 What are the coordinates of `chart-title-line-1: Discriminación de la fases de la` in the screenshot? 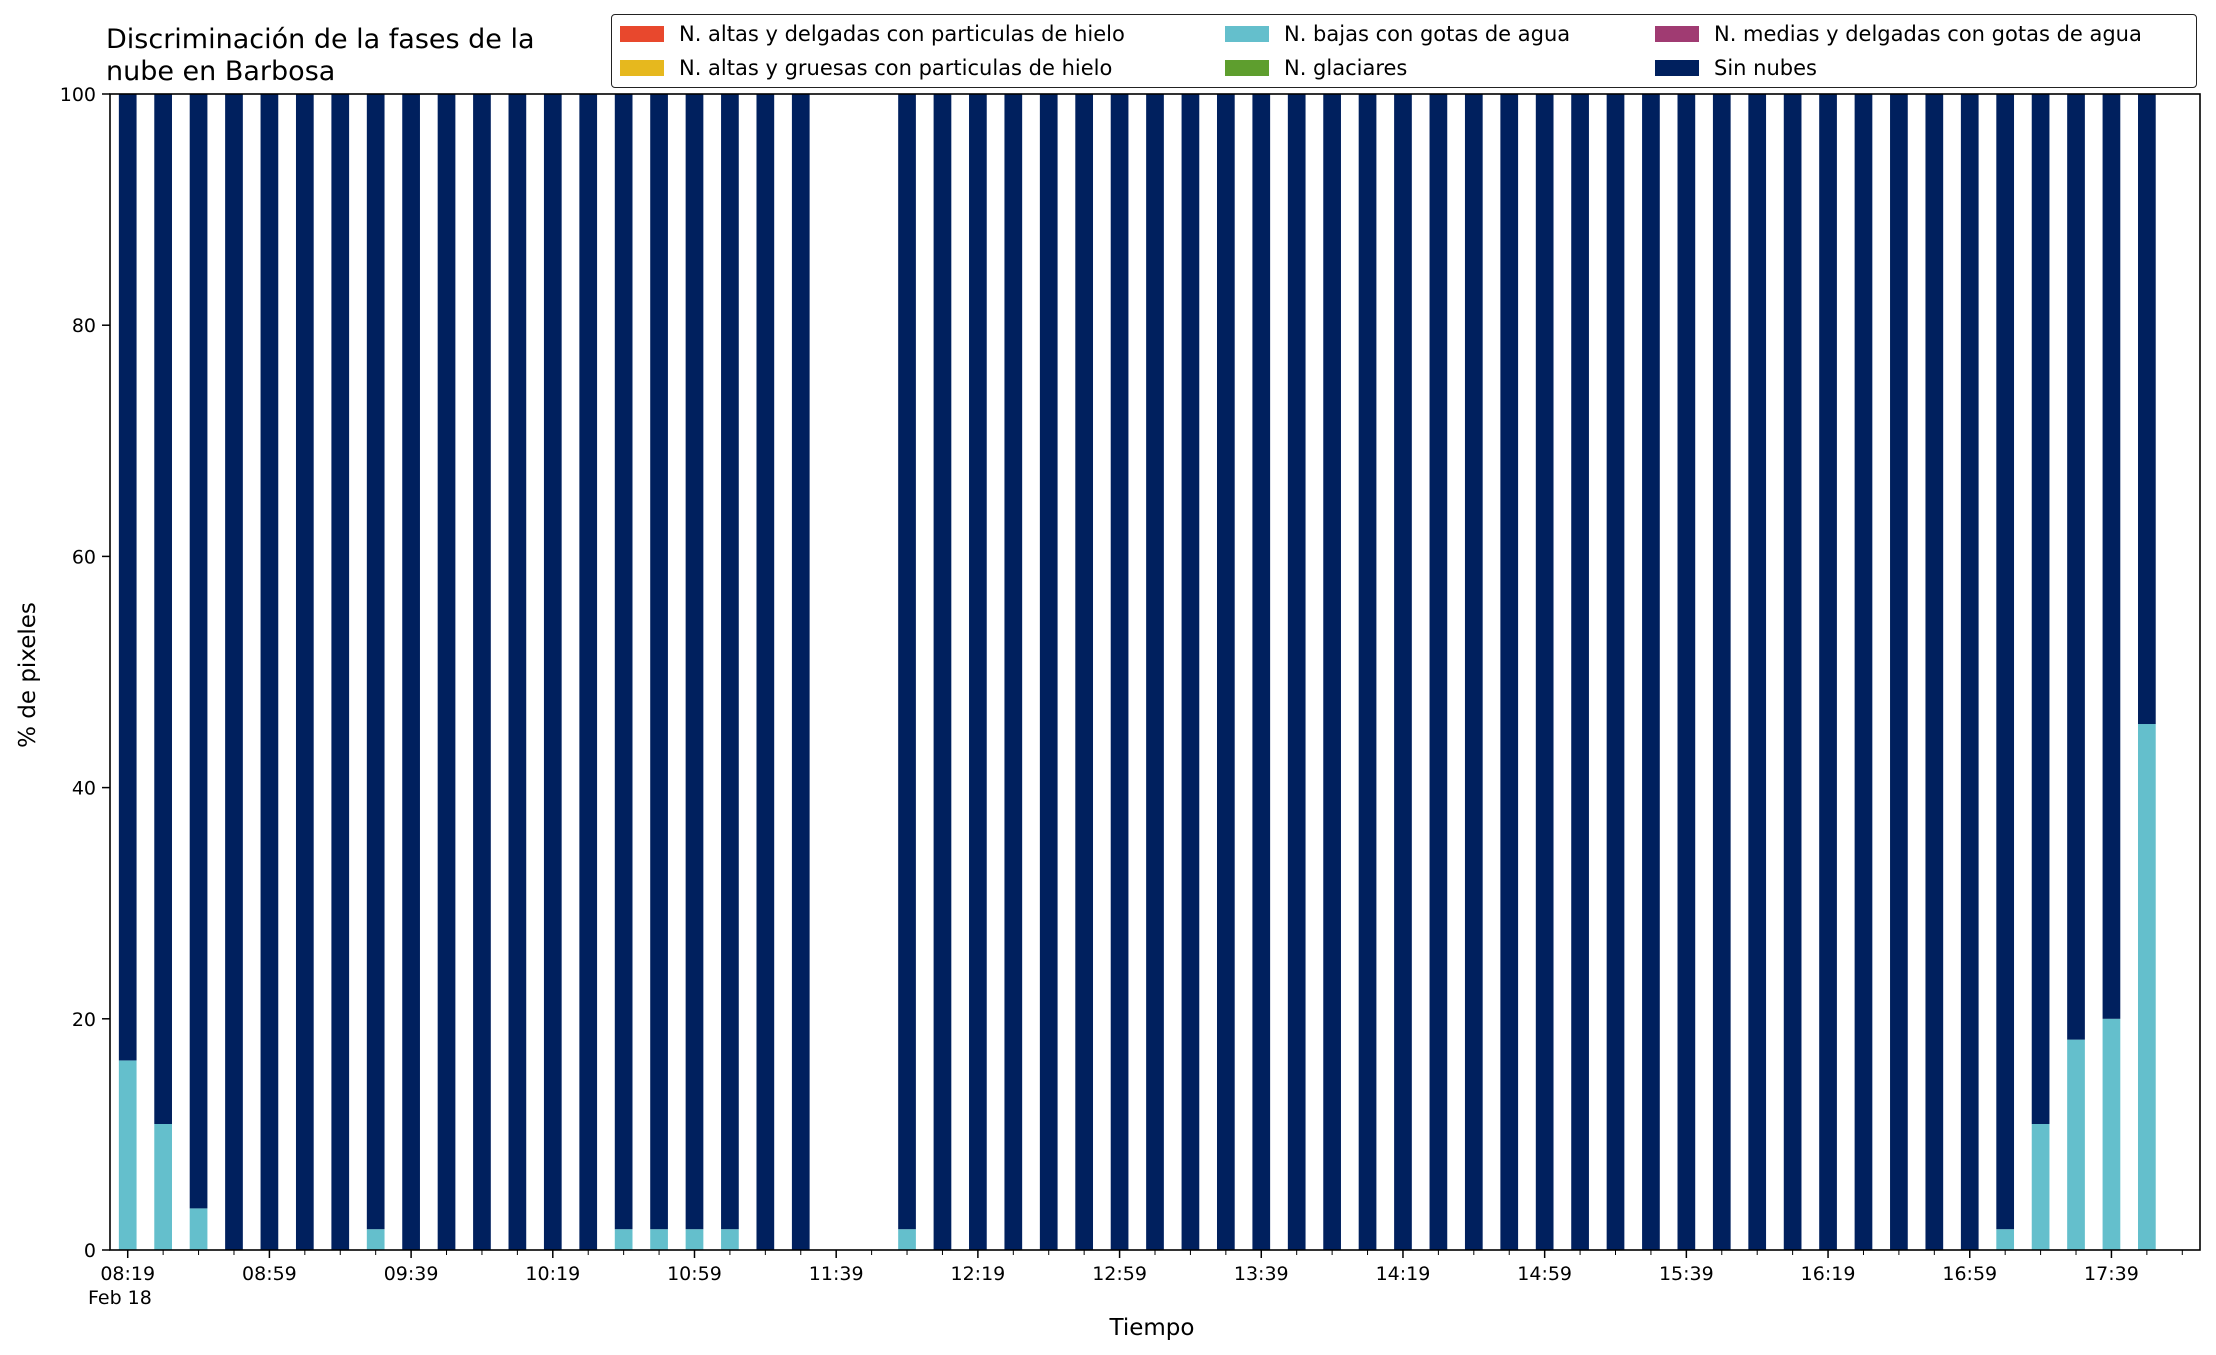 It's located at (320, 39).